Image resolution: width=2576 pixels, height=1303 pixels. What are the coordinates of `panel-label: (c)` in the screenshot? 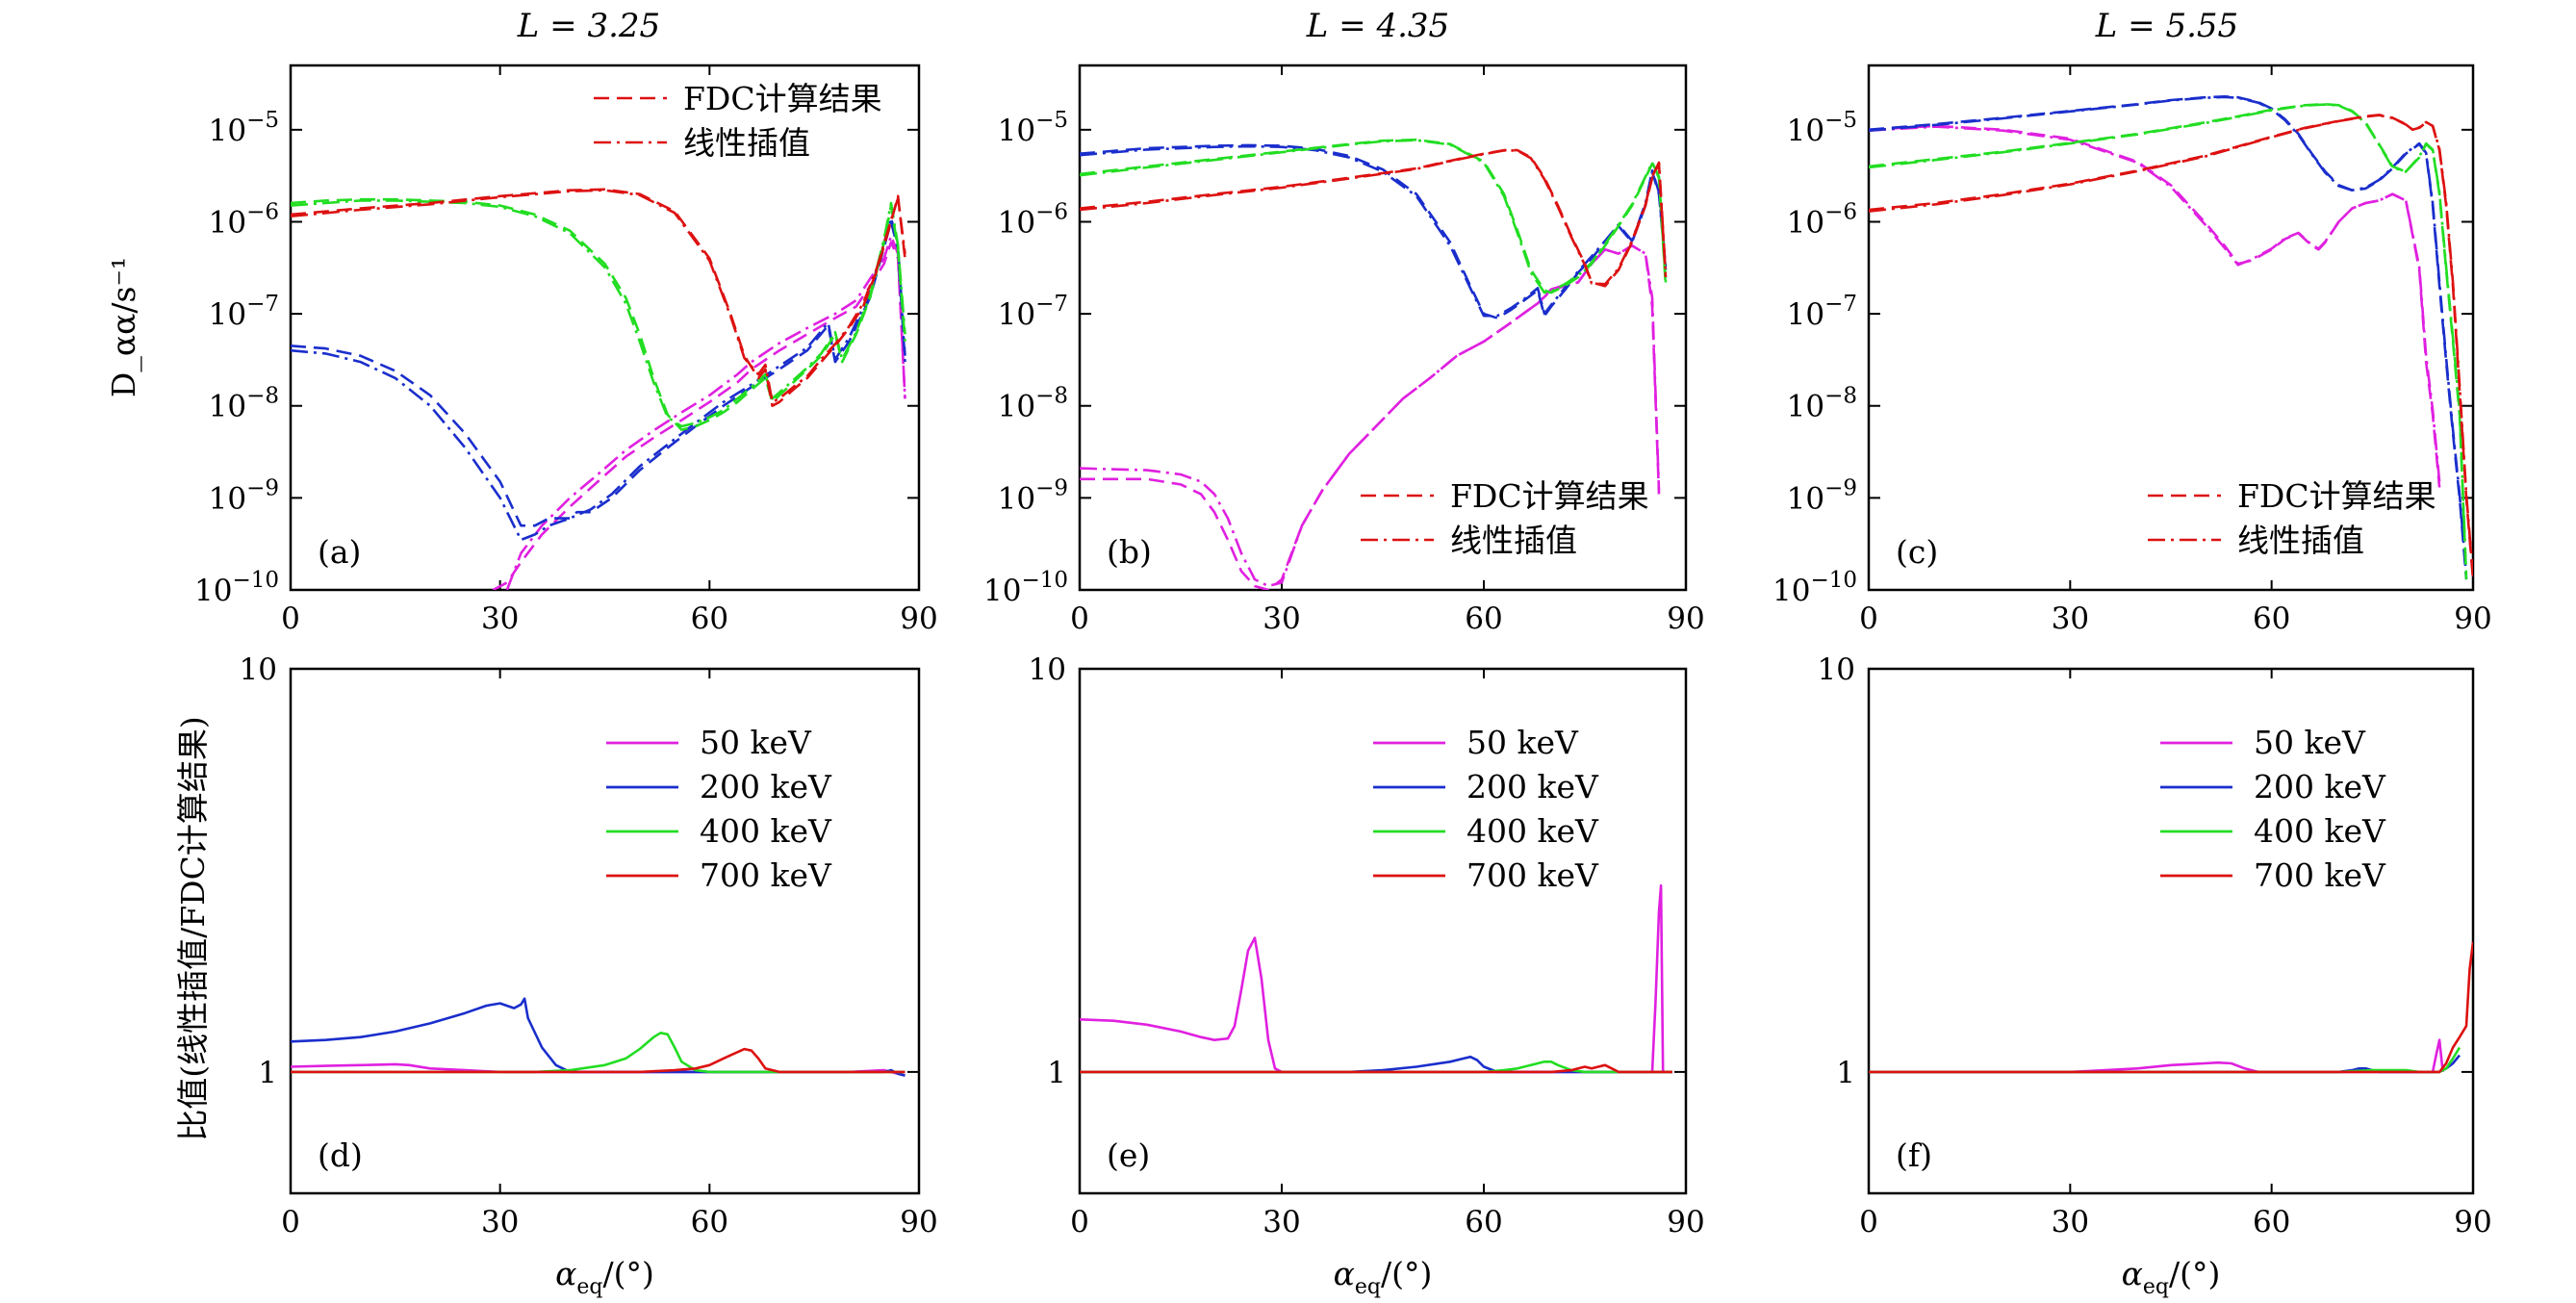 It's located at (1917, 552).